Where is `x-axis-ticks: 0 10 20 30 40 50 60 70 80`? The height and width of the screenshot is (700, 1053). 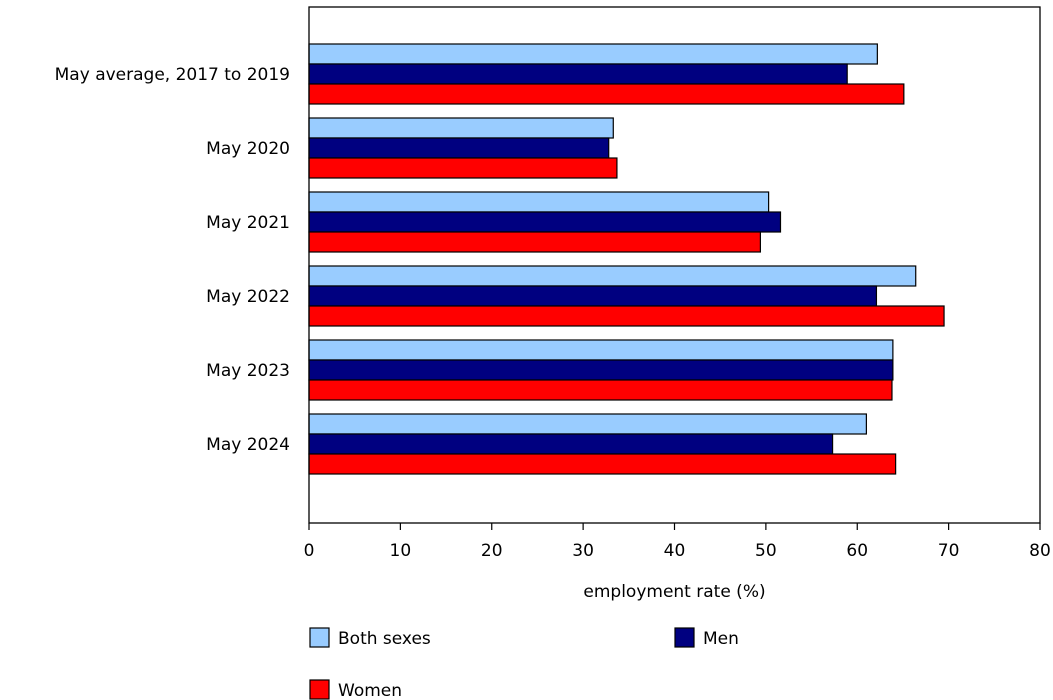 x-axis-ticks: 0 10 20 30 40 50 60 70 80 is located at coordinates (677, 542).